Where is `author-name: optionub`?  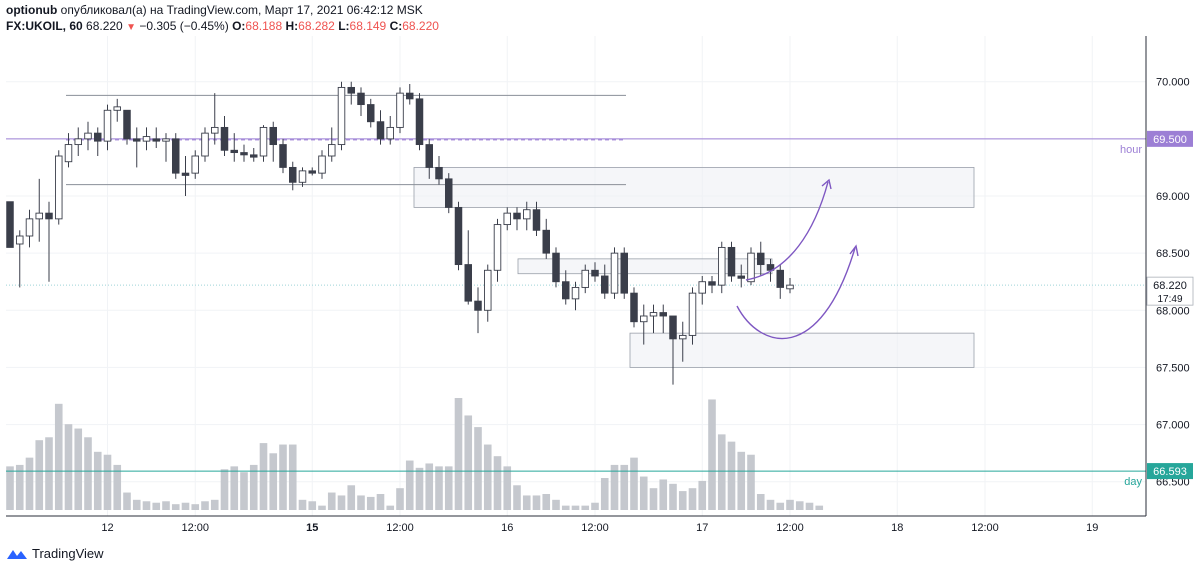
author-name: optionub is located at coordinates (32, 10).